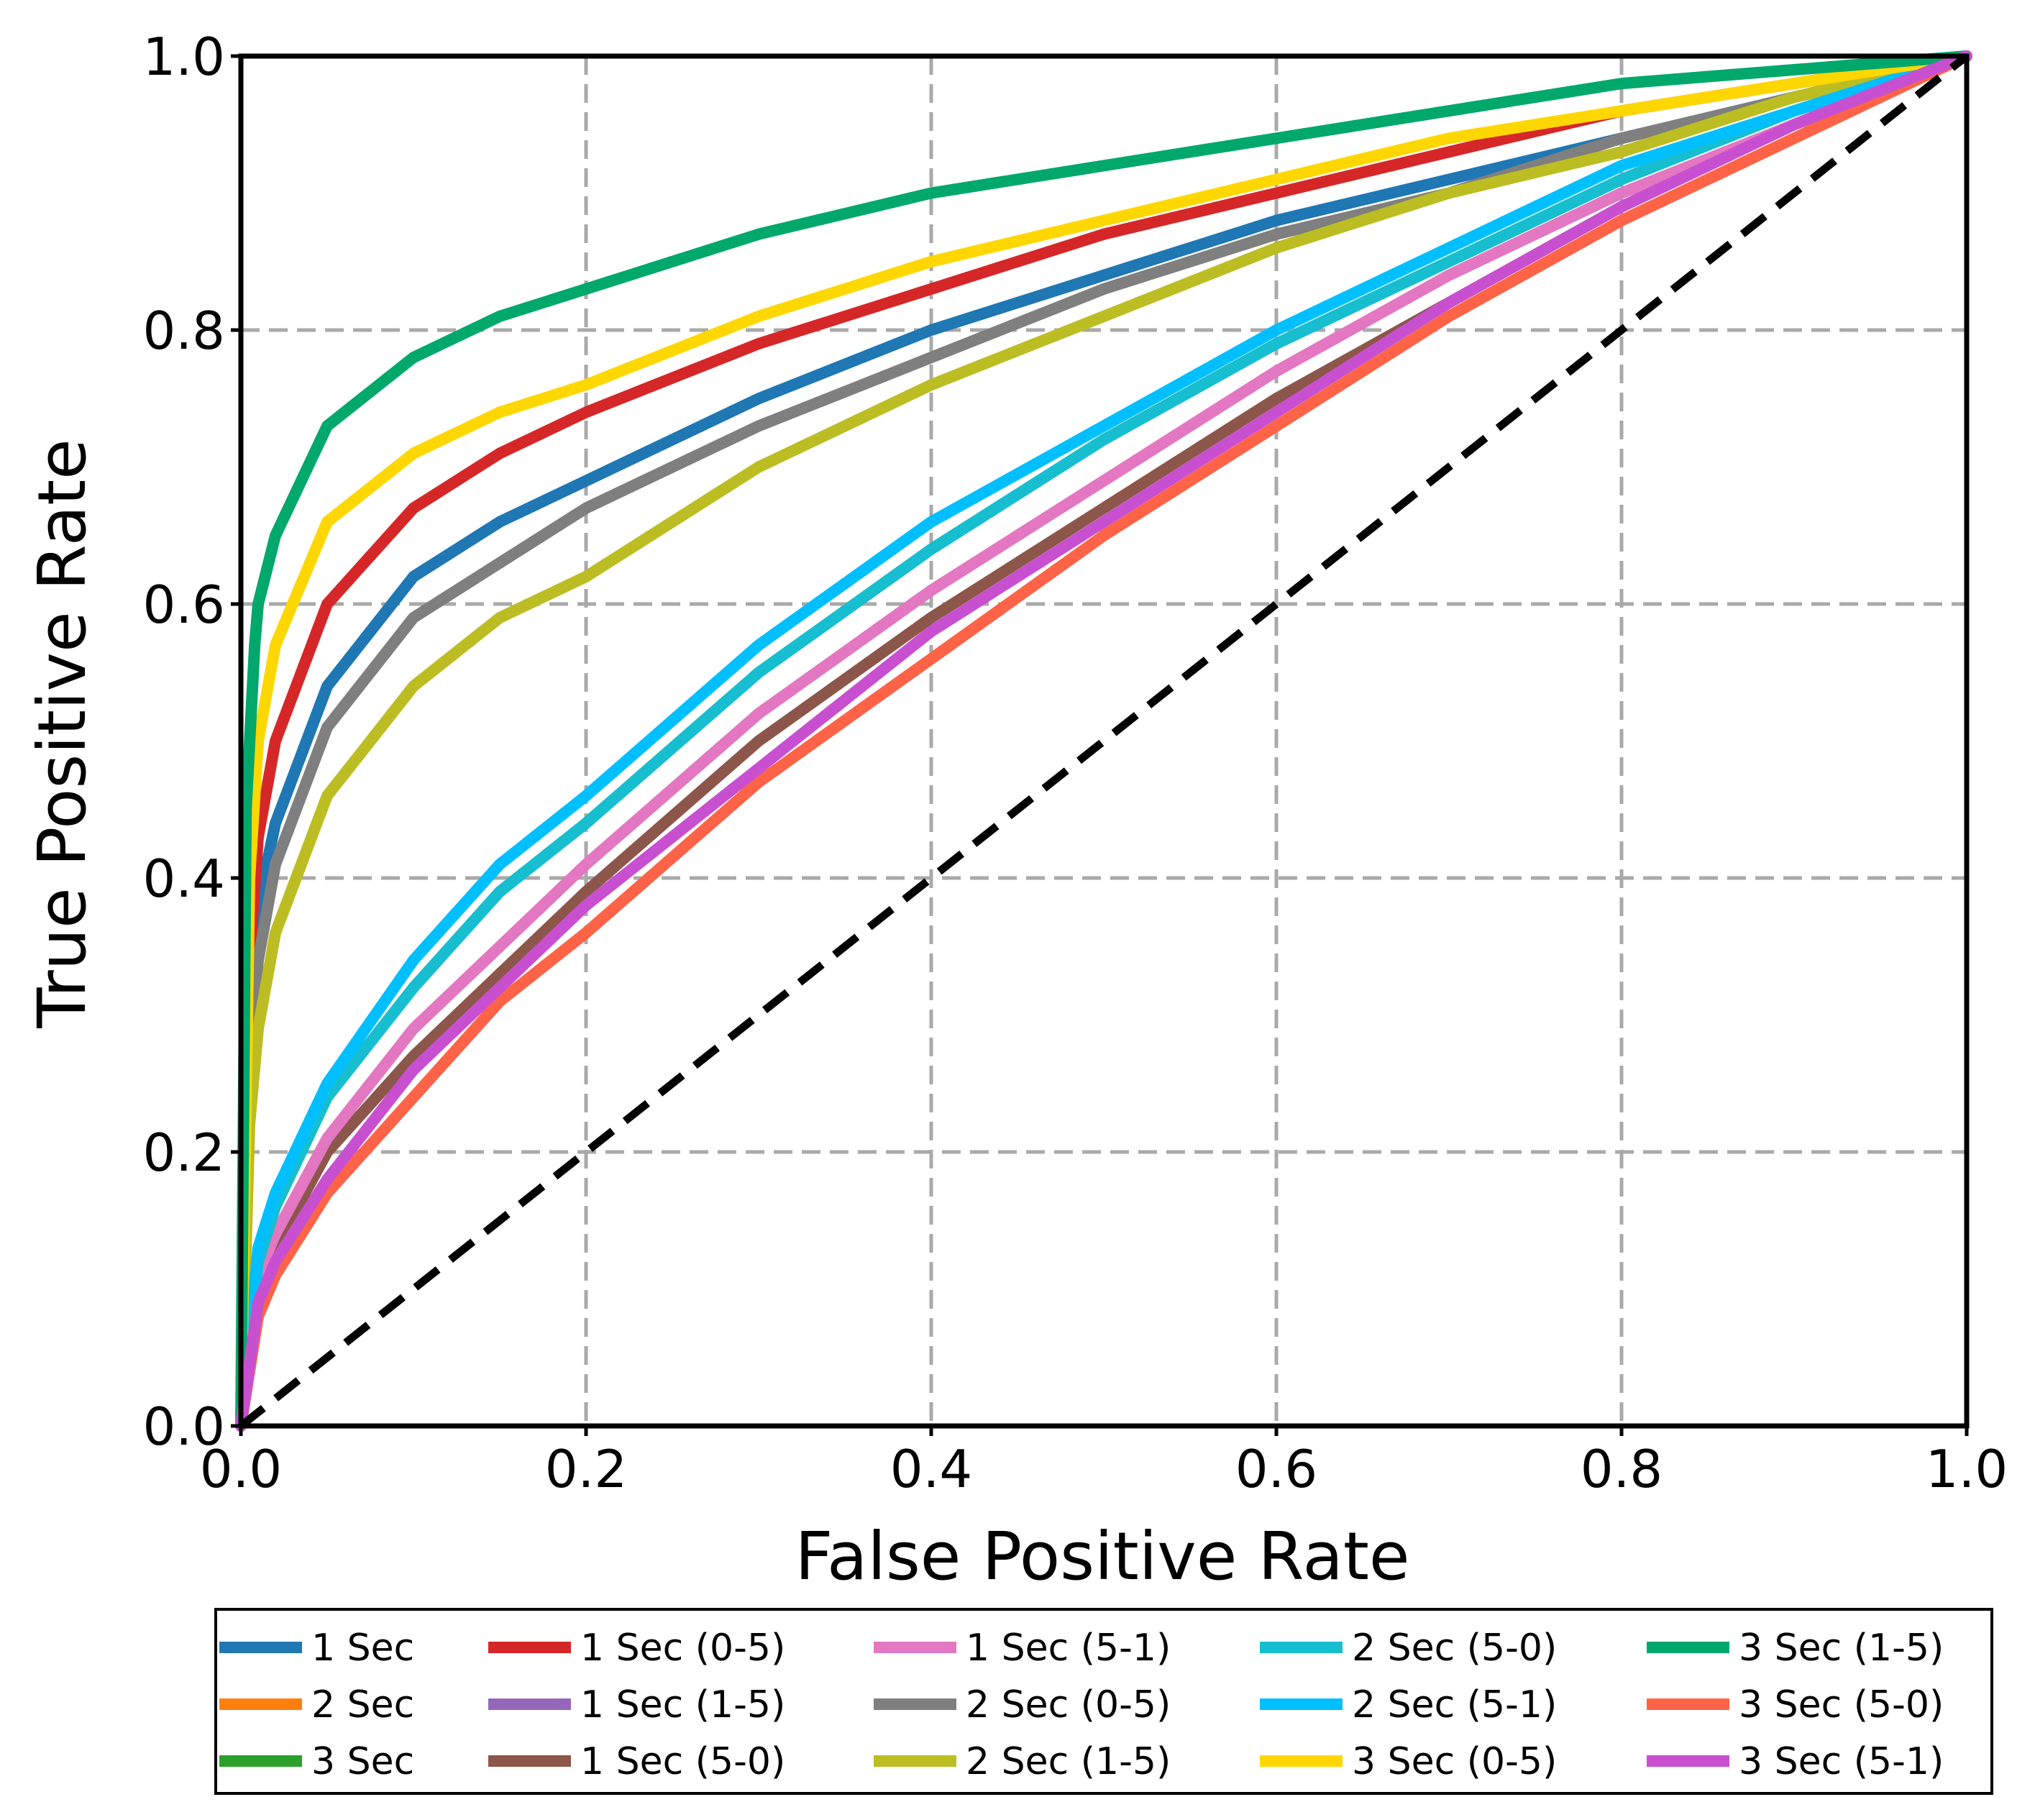  Describe the element at coordinates (682, 1648) in the screenshot. I see `legend-label: 1 Sec (0-5)` at that location.